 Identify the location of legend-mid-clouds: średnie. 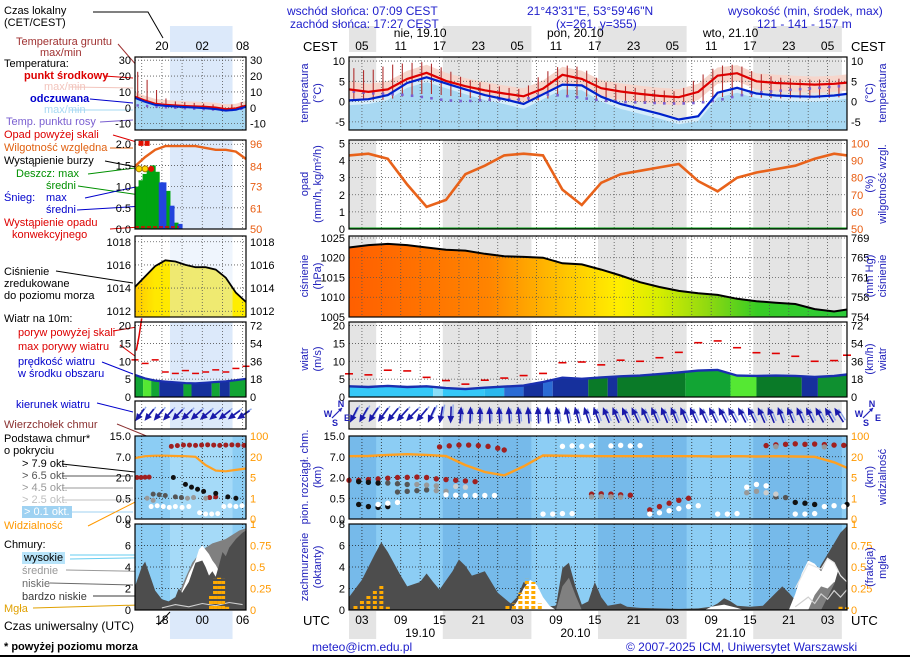
(40, 571).